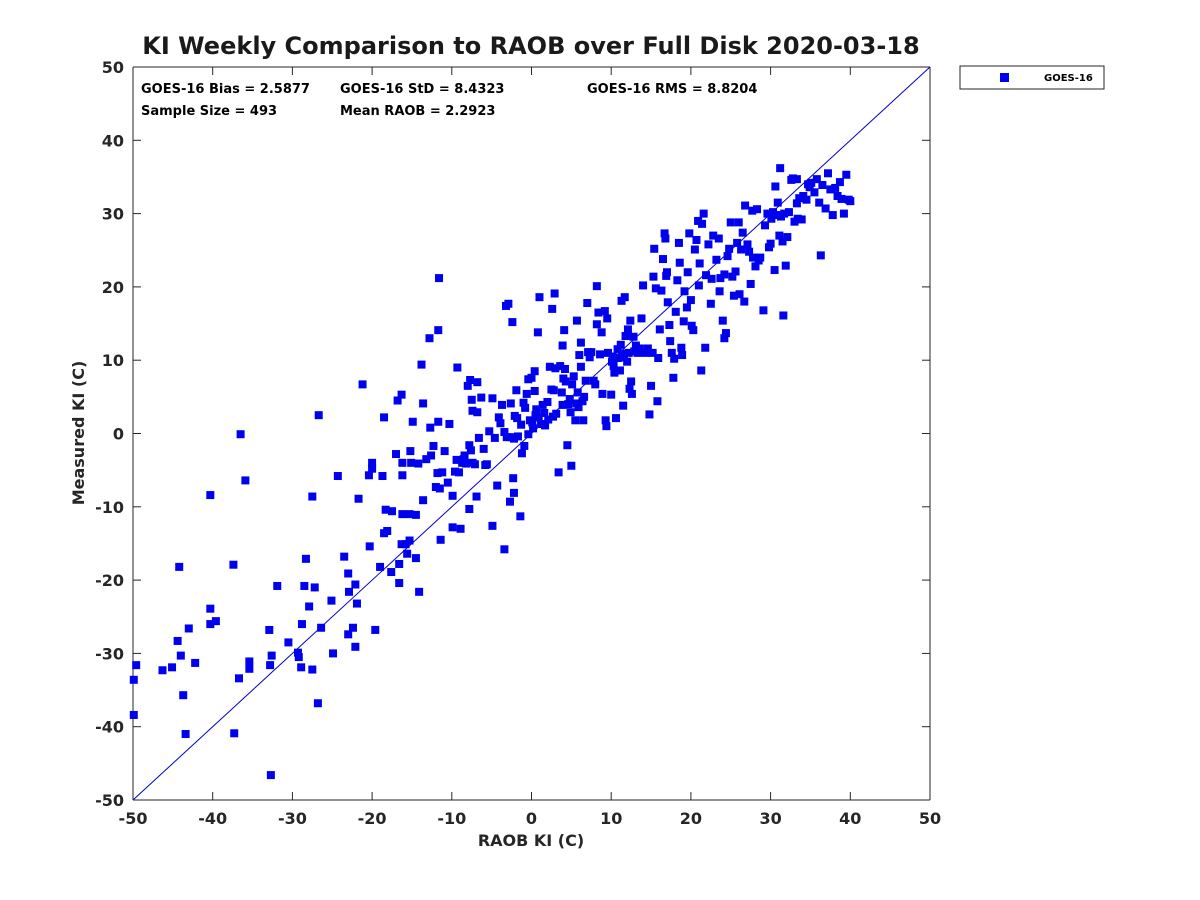 The image size is (1200, 900). What do you see at coordinates (451, 818) in the screenshot?
I see `x-tick-label: -10` at bounding box center [451, 818].